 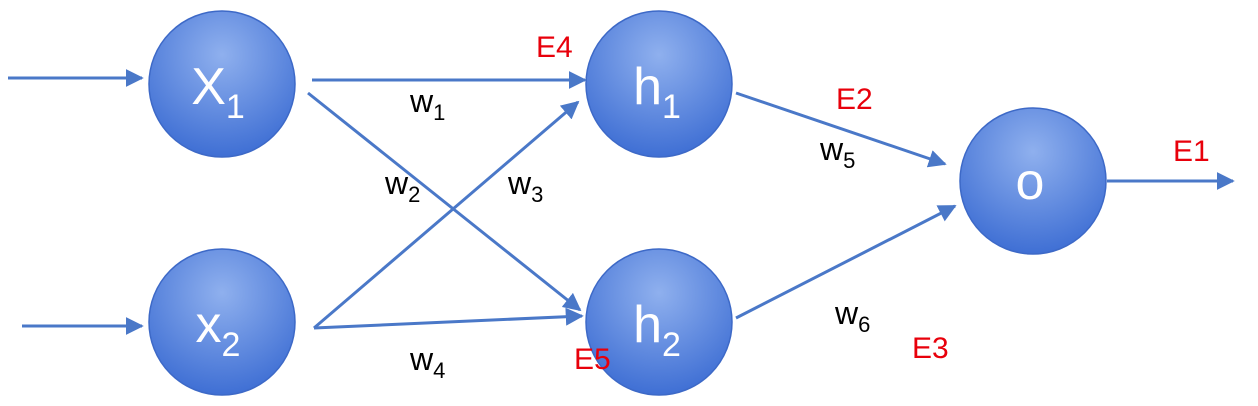 What do you see at coordinates (439, 112) in the screenshot?
I see `weight-w1-subscript: 1` at bounding box center [439, 112].